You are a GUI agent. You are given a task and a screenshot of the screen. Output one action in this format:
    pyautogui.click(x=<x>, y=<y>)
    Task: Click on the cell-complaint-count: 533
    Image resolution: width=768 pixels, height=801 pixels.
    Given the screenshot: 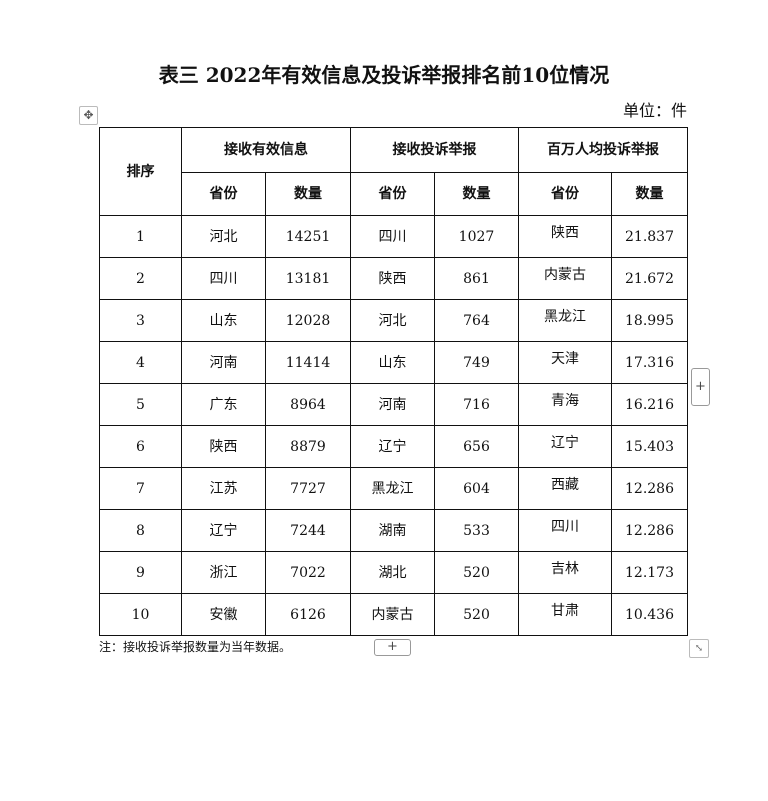 What is the action you would take?
    pyautogui.click(x=476, y=530)
    